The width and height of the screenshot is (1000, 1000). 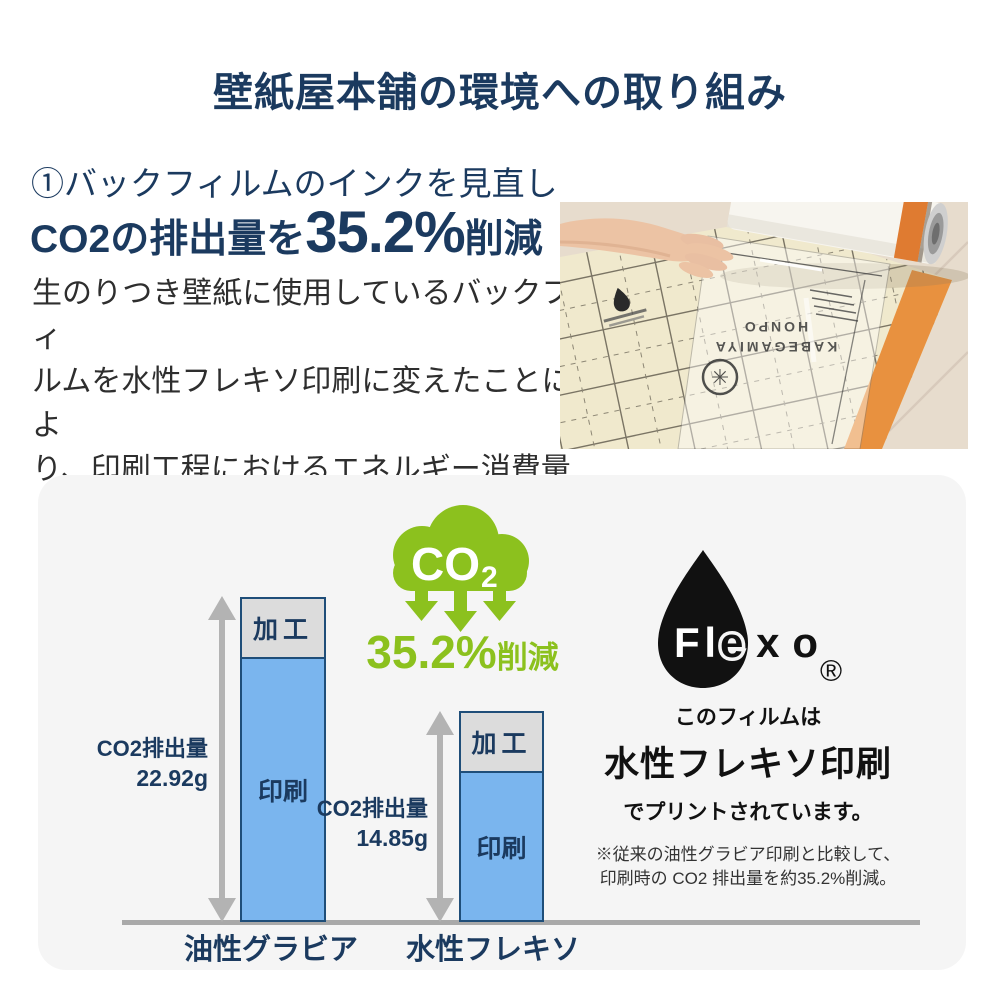 I want to click on transparent-film: KABEGAMIYA HONPO ✳, so click(x=784, y=342).